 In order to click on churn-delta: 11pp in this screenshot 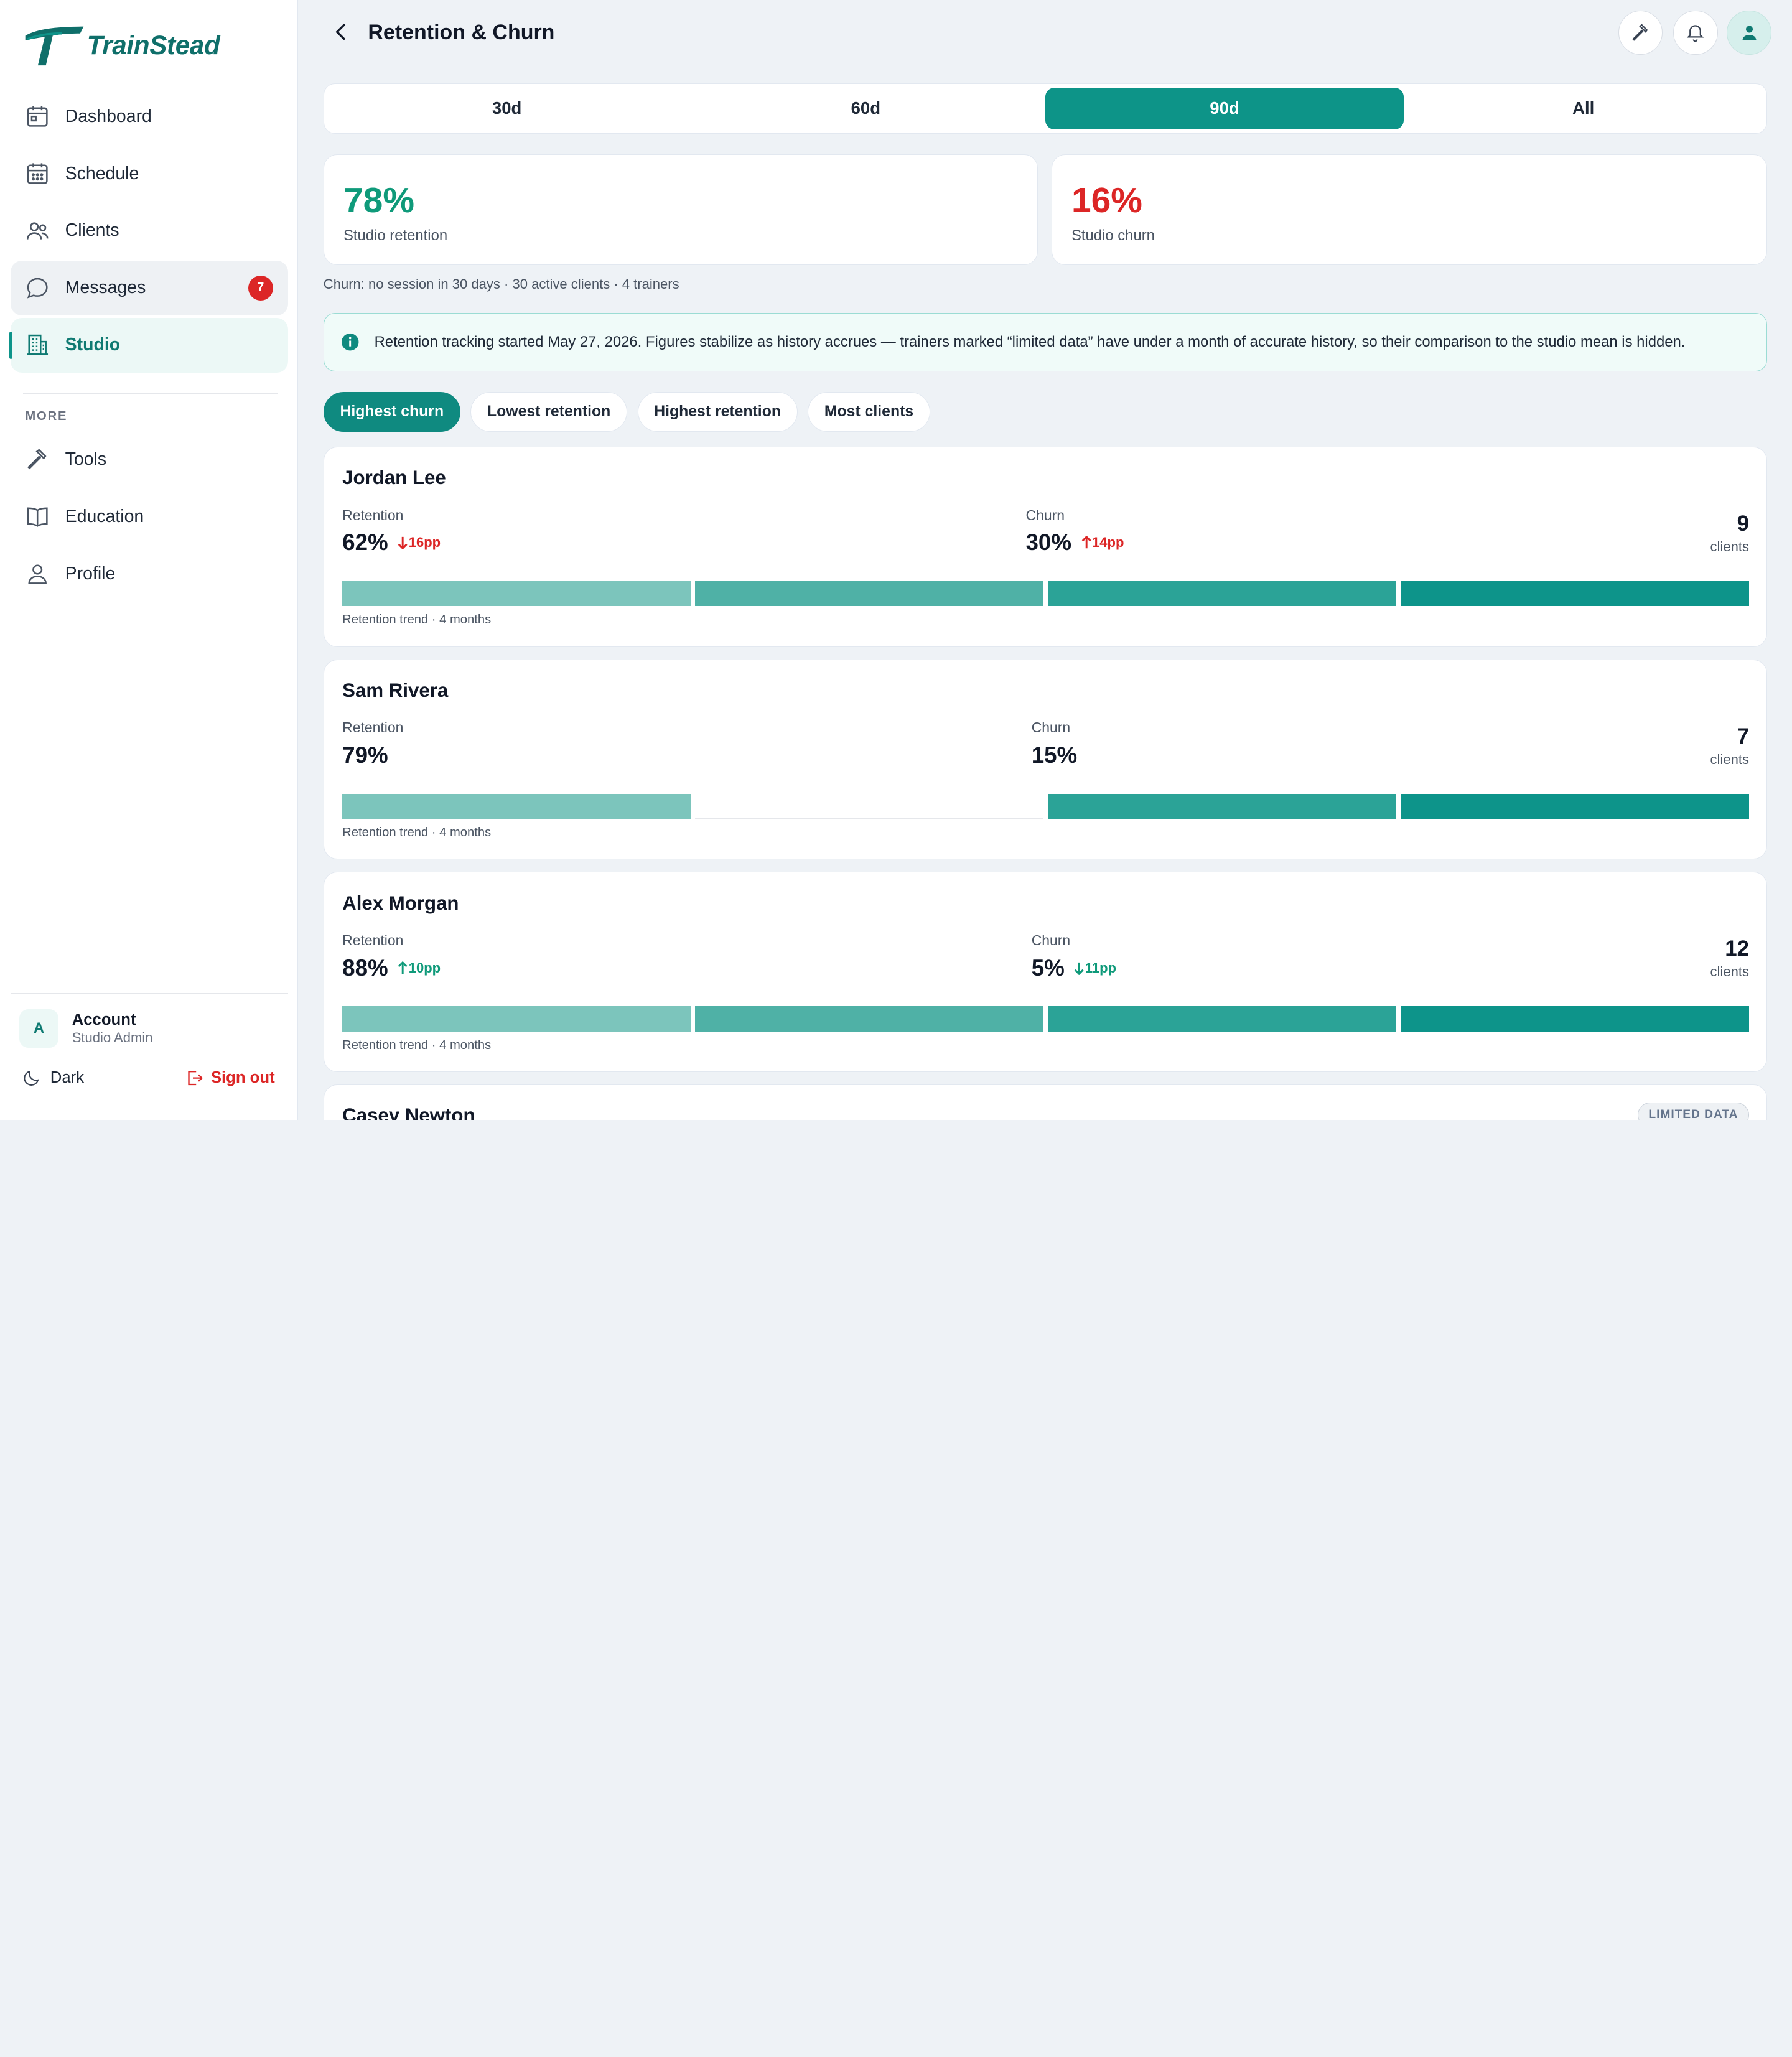, I will do `click(1094, 968)`.